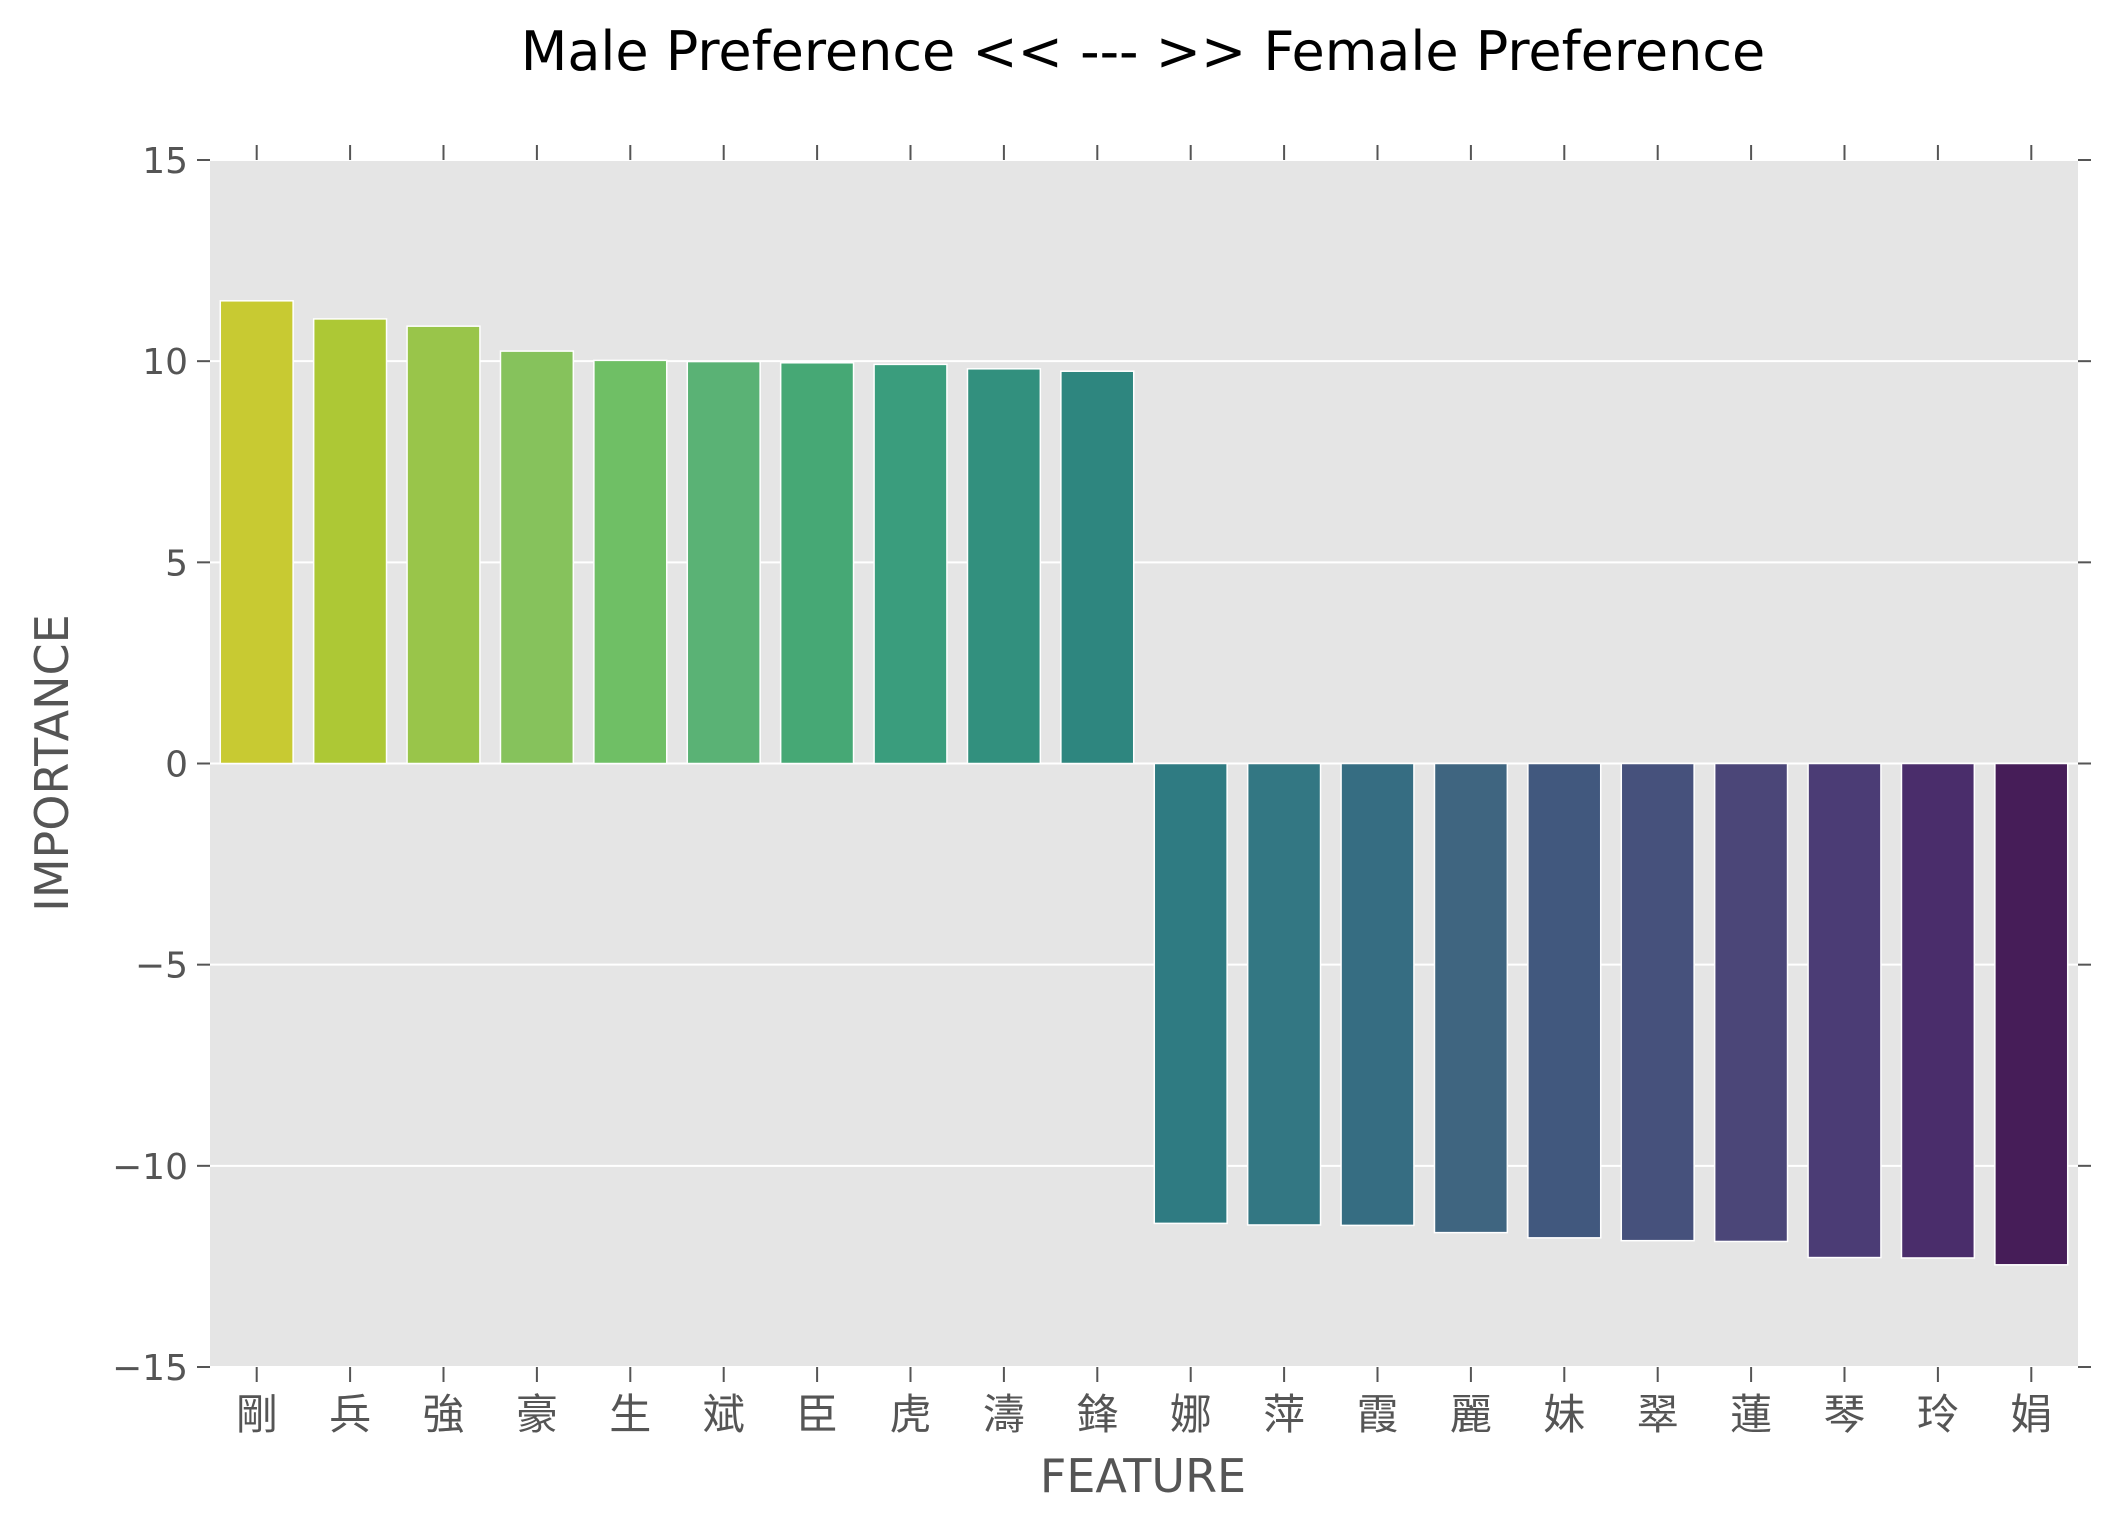 The width and height of the screenshot is (2114, 1527). Describe the element at coordinates (1938, 1414) in the screenshot. I see `x-tick-label: 玲` at that location.